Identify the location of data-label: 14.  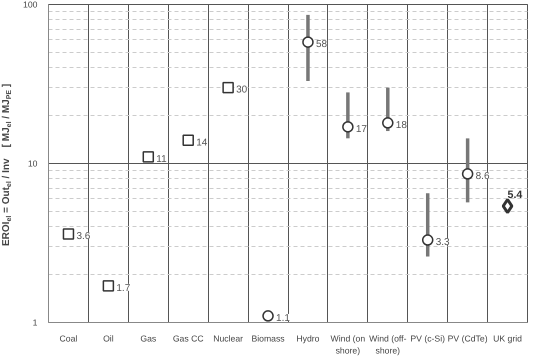
(202, 142).